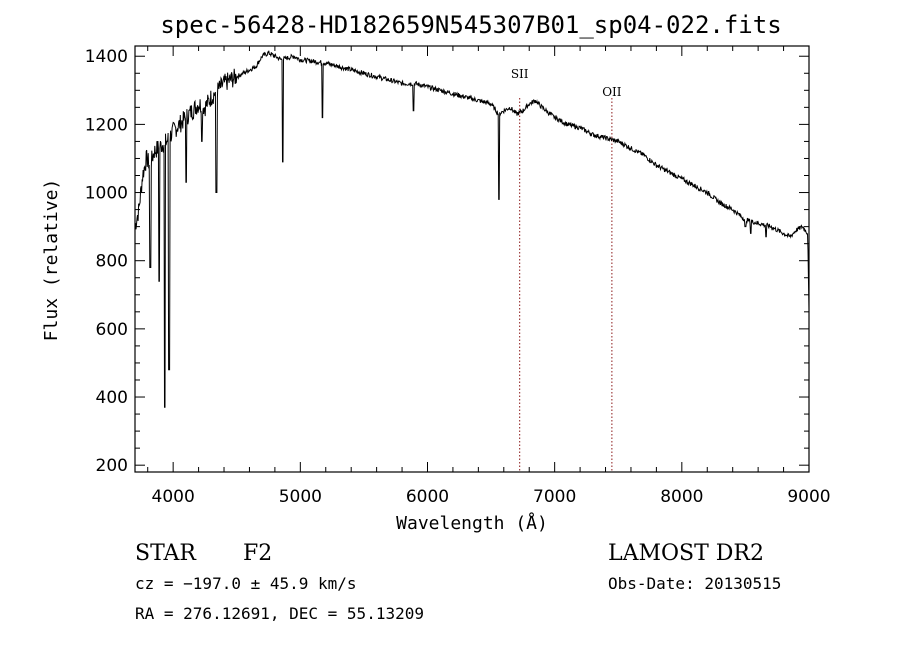 The image size is (900, 649). What do you see at coordinates (106, 125) in the screenshot?
I see `y-tick-label: 1200` at bounding box center [106, 125].